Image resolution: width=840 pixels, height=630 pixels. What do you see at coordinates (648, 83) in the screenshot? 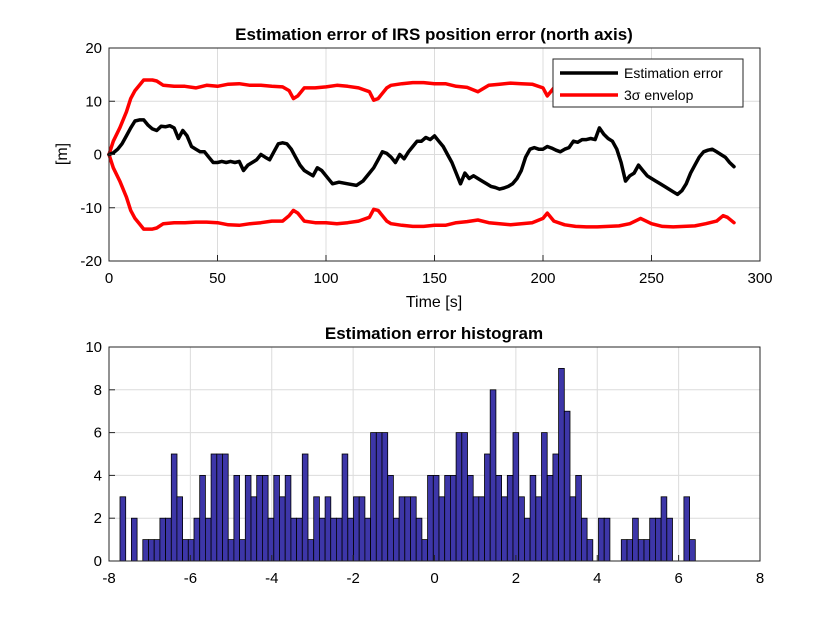
I see `legend: Estimation error 3σ envelop` at bounding box center [648, 83].